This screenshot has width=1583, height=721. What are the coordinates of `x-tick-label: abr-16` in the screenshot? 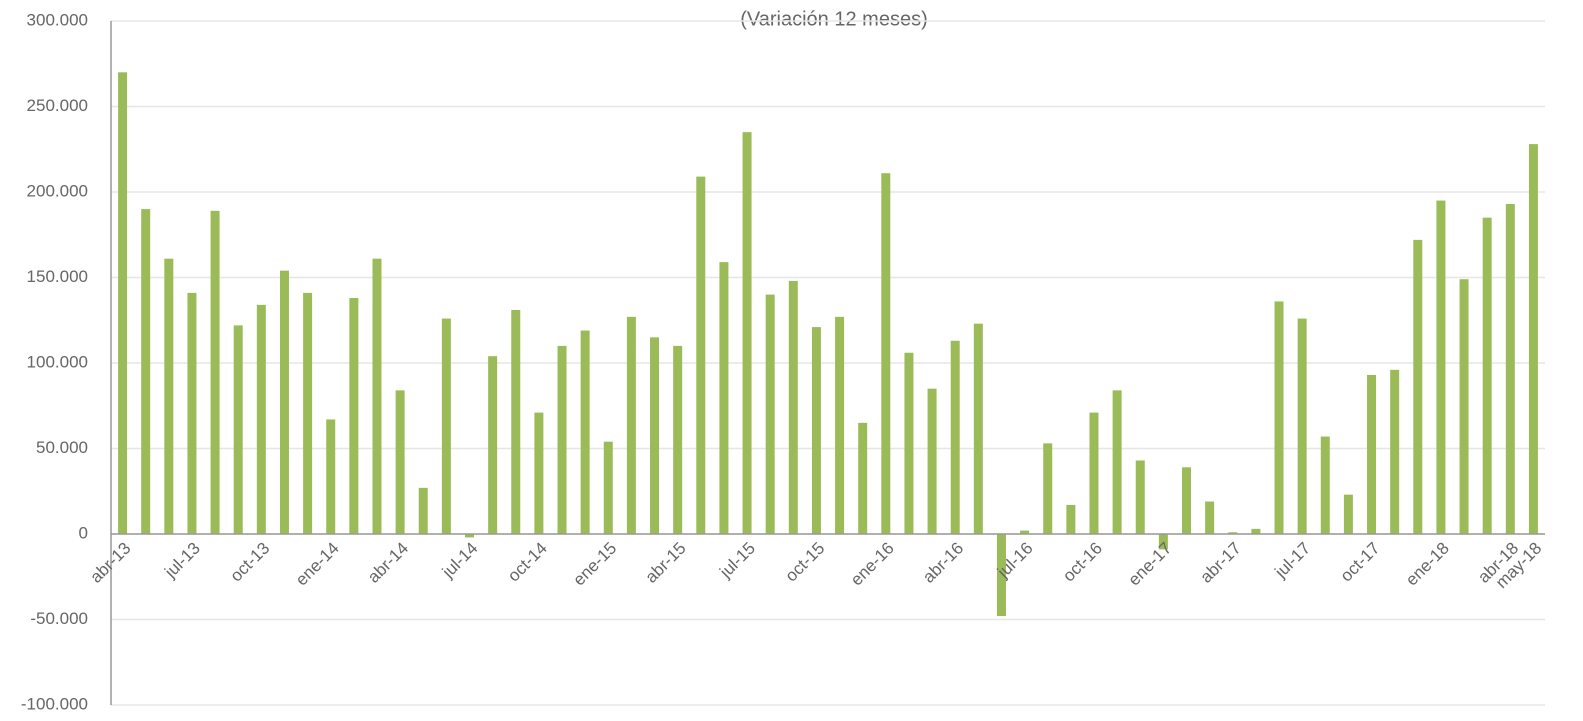 It's located at (943, 563).